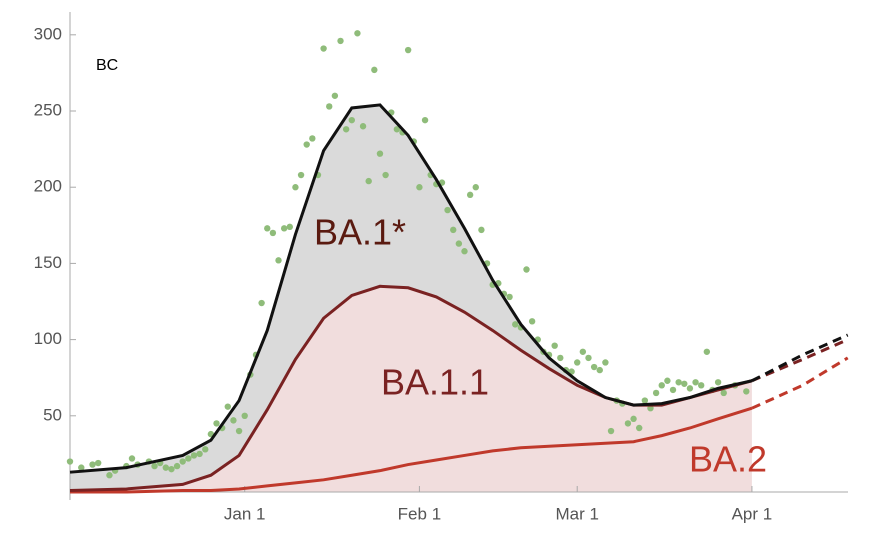 The height and width of the screenshot is (536, 876). Describe the element at coordinates (576, 513) in the screenshot. I see `x-tick-label: Mar 1` at that location.